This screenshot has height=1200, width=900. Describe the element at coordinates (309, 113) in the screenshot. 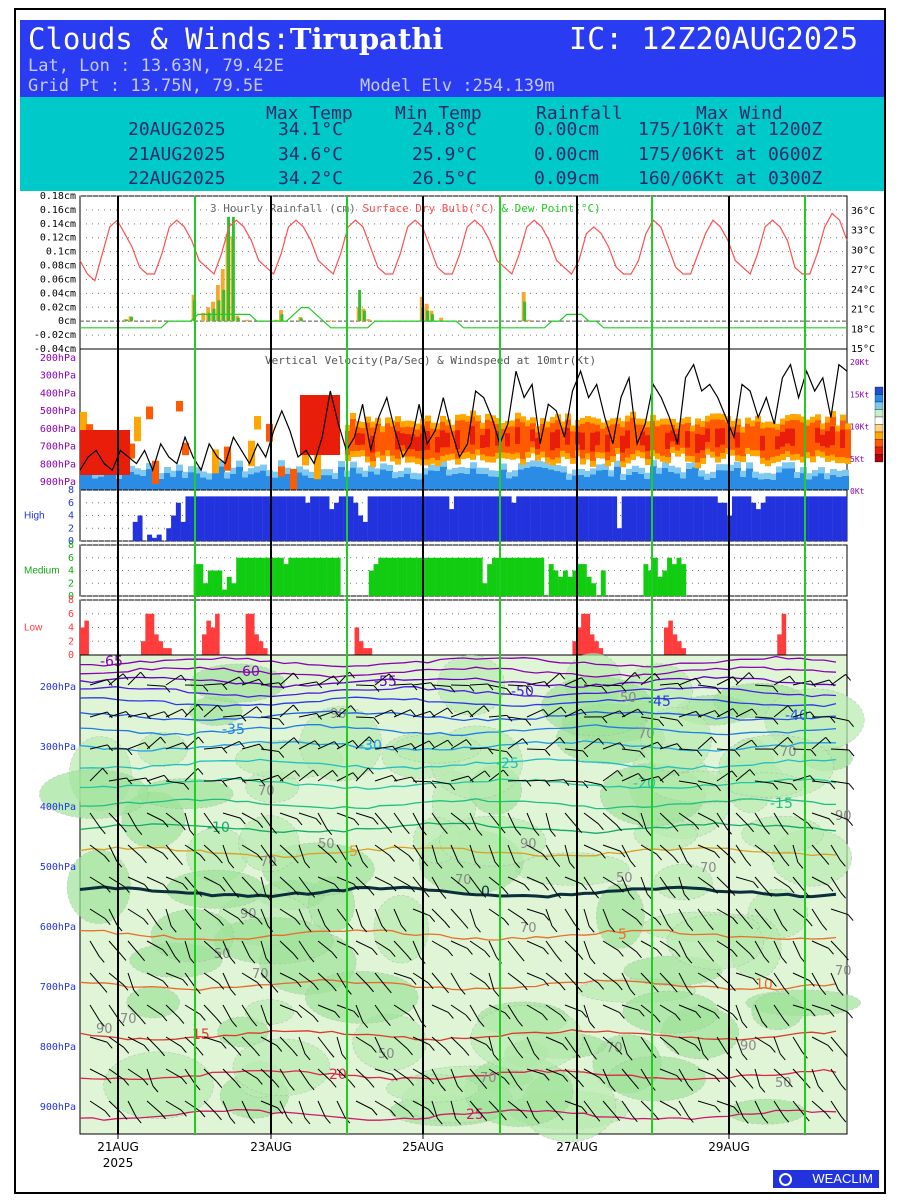

I see `col-header-max-temp: Max Temp` at that location.